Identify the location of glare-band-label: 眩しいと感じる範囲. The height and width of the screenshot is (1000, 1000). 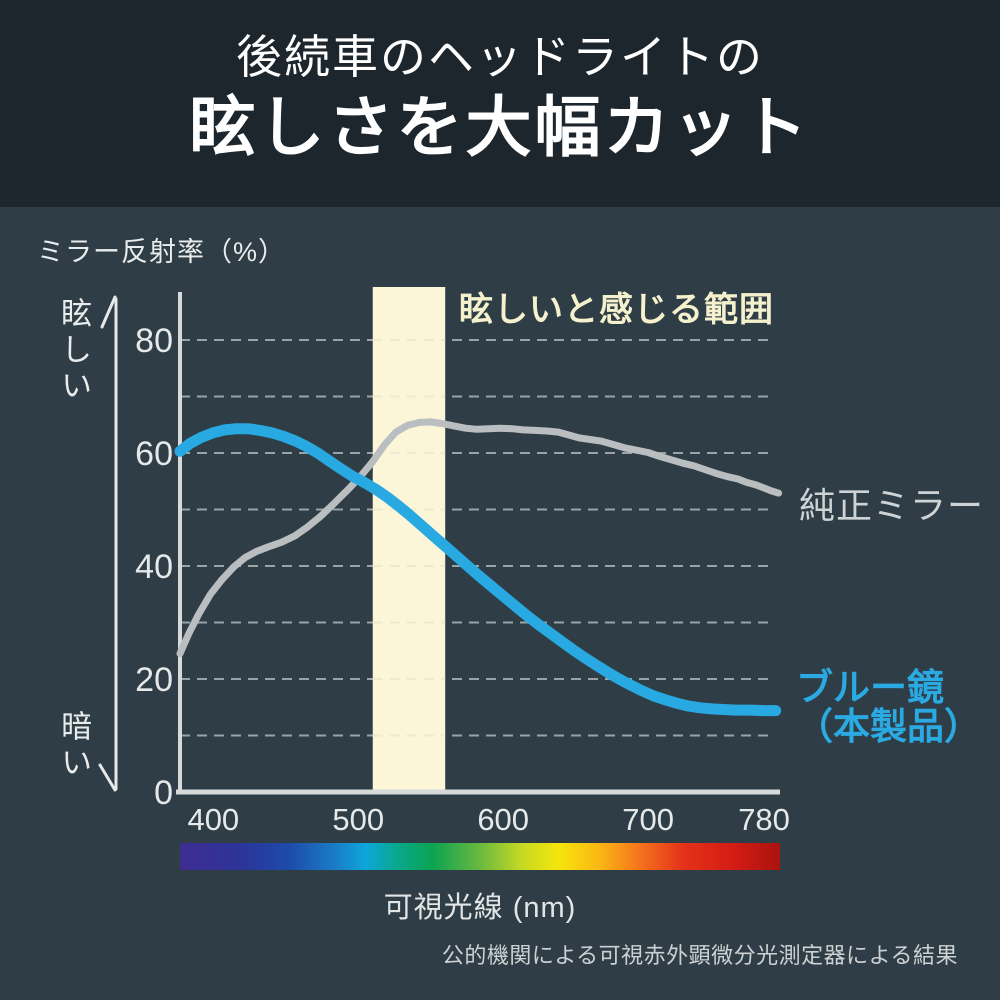
(616, 310).